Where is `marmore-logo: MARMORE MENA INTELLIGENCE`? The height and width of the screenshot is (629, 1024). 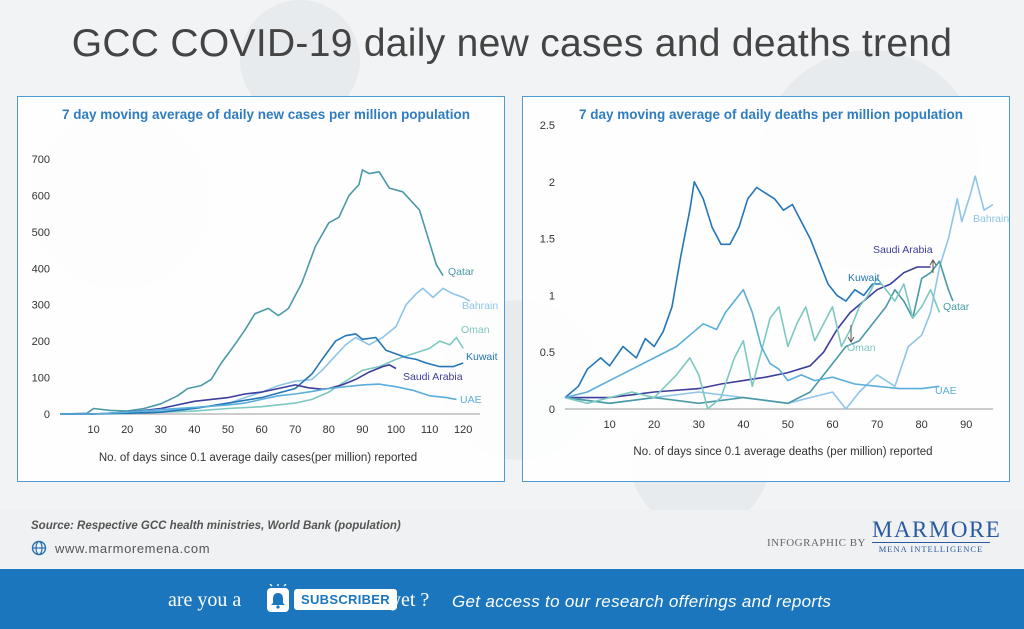 marmore-logo: MARMORE MENA INTELLIGENCE is located at coordinates (937, 536).